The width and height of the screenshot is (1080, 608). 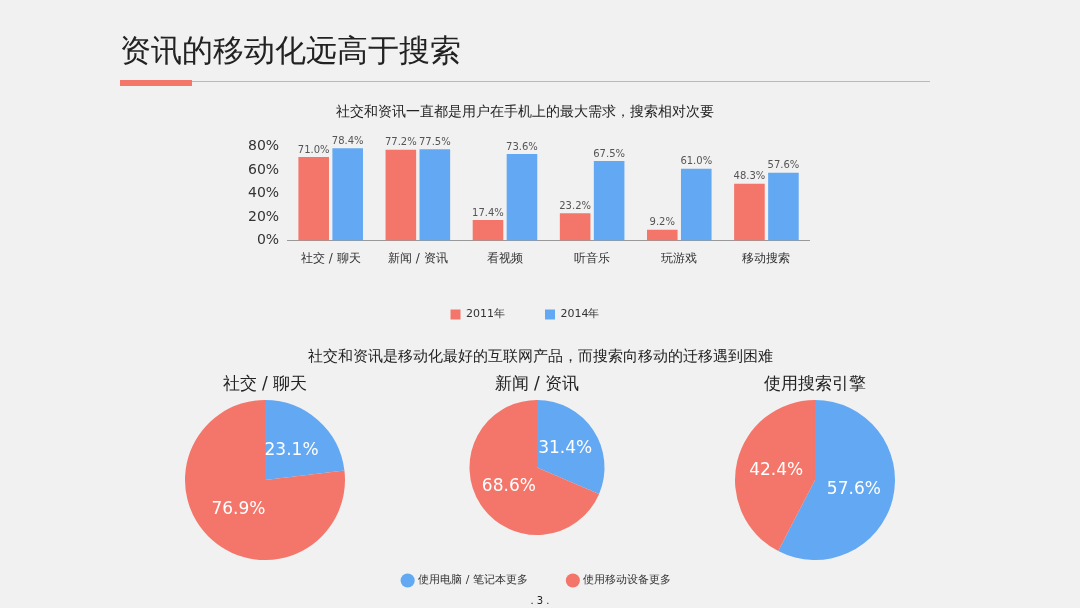 What do you see at coordinates (776, 468) in the screenshot?
I see `data-label: 42.4%` at bounding box center [776, 468].